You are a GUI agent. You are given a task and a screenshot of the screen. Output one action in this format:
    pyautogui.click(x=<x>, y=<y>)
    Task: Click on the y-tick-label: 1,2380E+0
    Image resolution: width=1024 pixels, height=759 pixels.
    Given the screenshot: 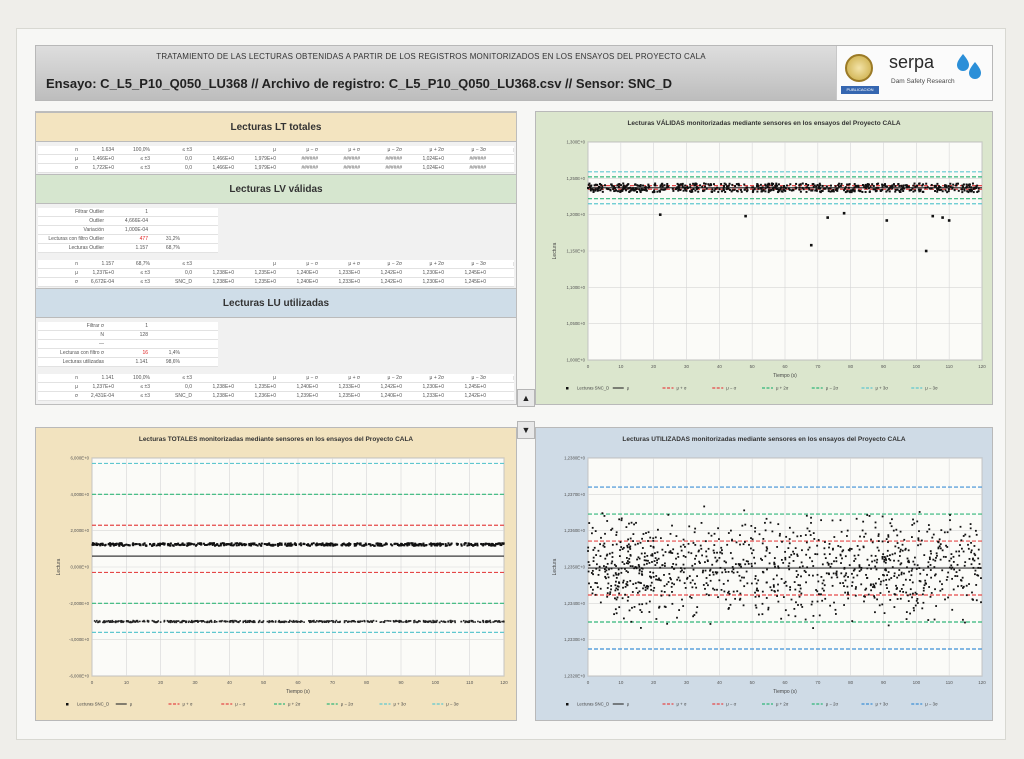 What is the action you would take?
    pyautogui.click(x=575, y=458)
    